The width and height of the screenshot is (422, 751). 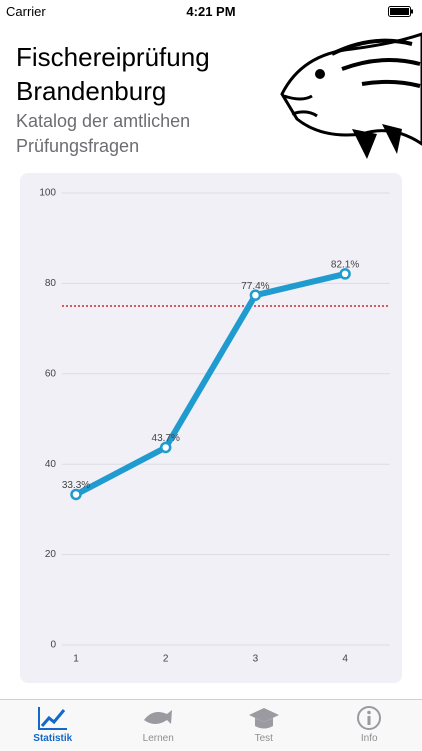 I want to click on tab-label: Statistik, so click(x=52, y=738).